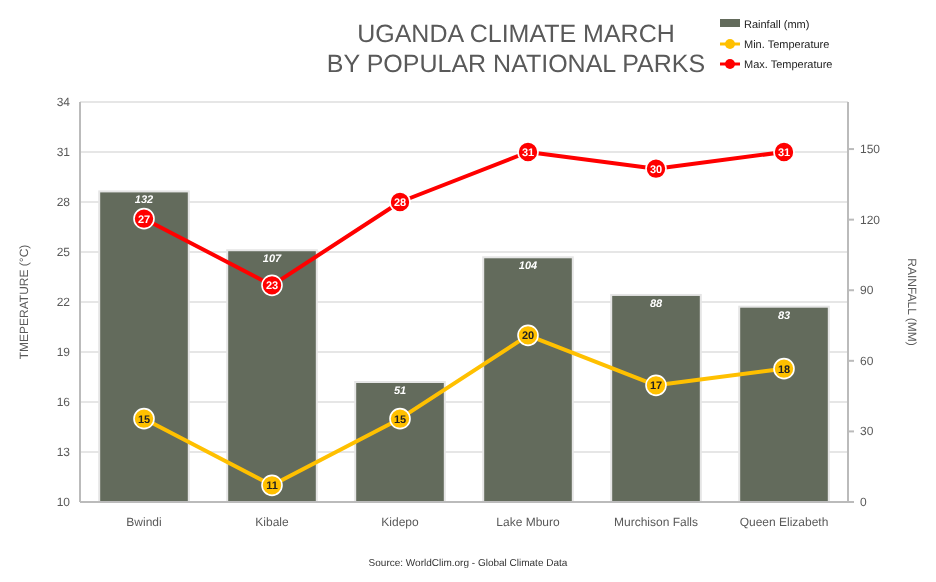 This screenshot has height=582, width=936. Describe the element at coordinates (516, 49) in the screenshot. I see `chart-title: UGANDA CLIMATE MARCH BY POPULAR NATIONAL PARKS` at that location.